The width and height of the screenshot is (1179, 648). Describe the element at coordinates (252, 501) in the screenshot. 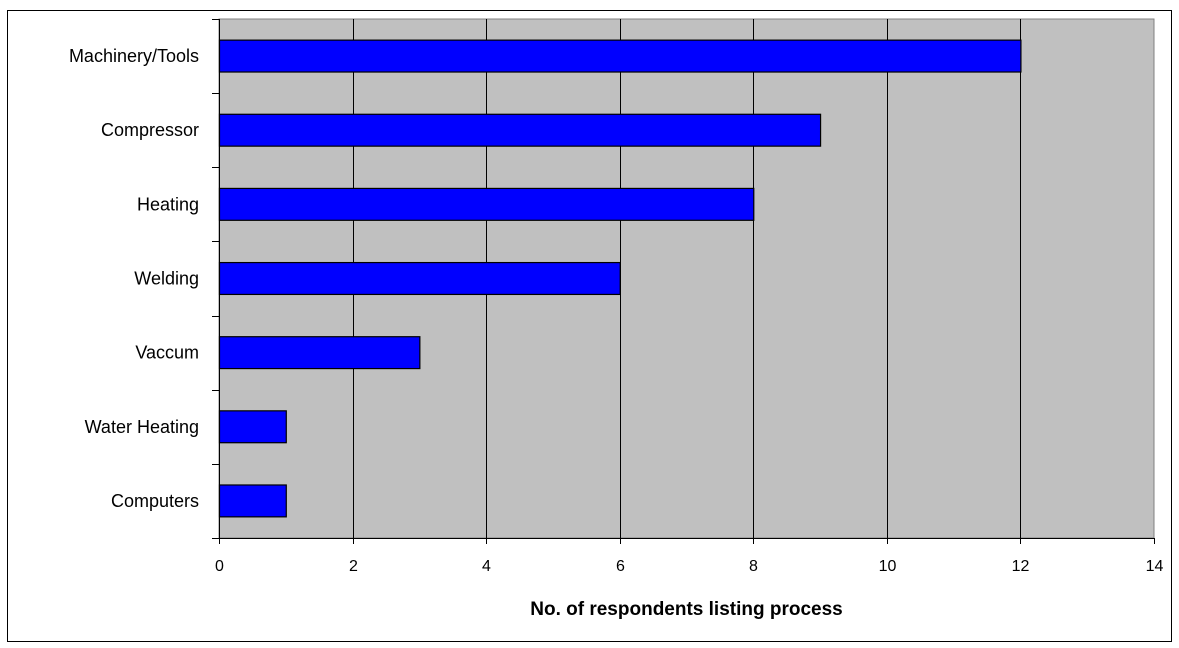

I see `bar-computers` at that location.